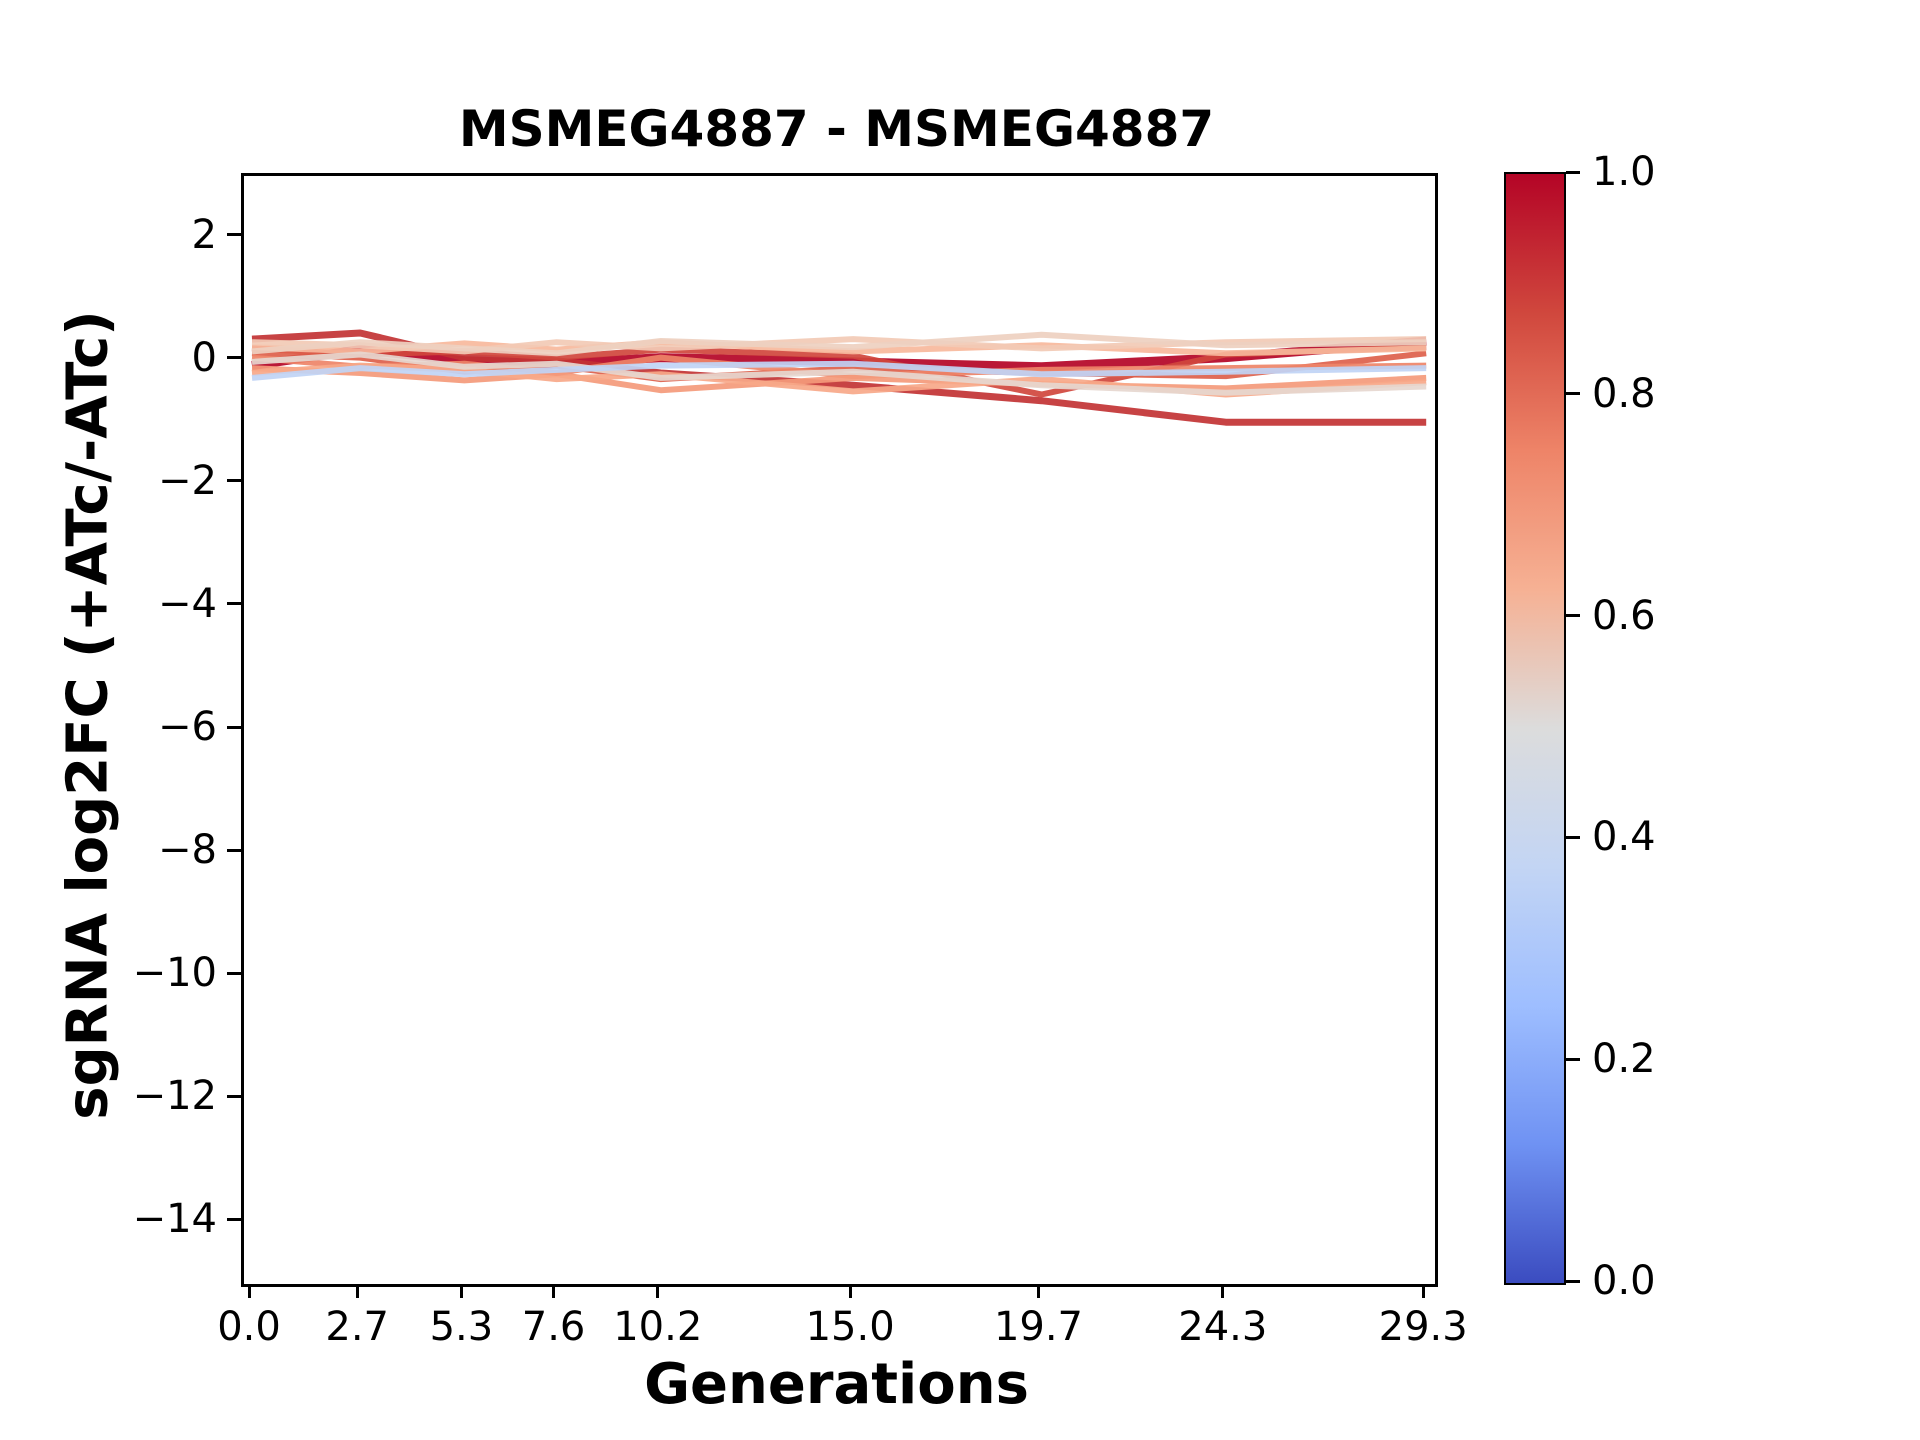  I want to click on x-tick-label: 15.0, so click(850, 1327).